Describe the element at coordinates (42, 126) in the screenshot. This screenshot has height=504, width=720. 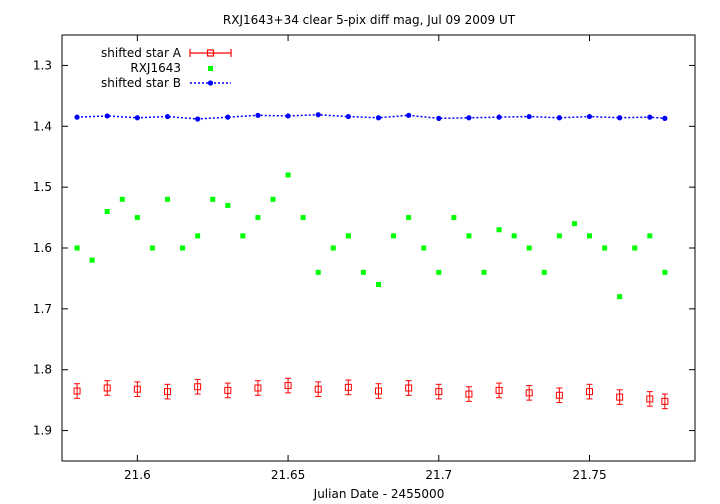
I see `y-tick-label: 1.4` at that location.